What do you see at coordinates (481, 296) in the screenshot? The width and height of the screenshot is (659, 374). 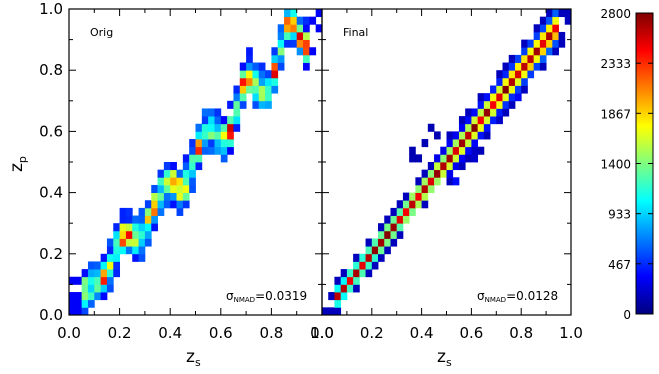 I see `sigma-symbol-final: σ` at bounding box center [481, 296].